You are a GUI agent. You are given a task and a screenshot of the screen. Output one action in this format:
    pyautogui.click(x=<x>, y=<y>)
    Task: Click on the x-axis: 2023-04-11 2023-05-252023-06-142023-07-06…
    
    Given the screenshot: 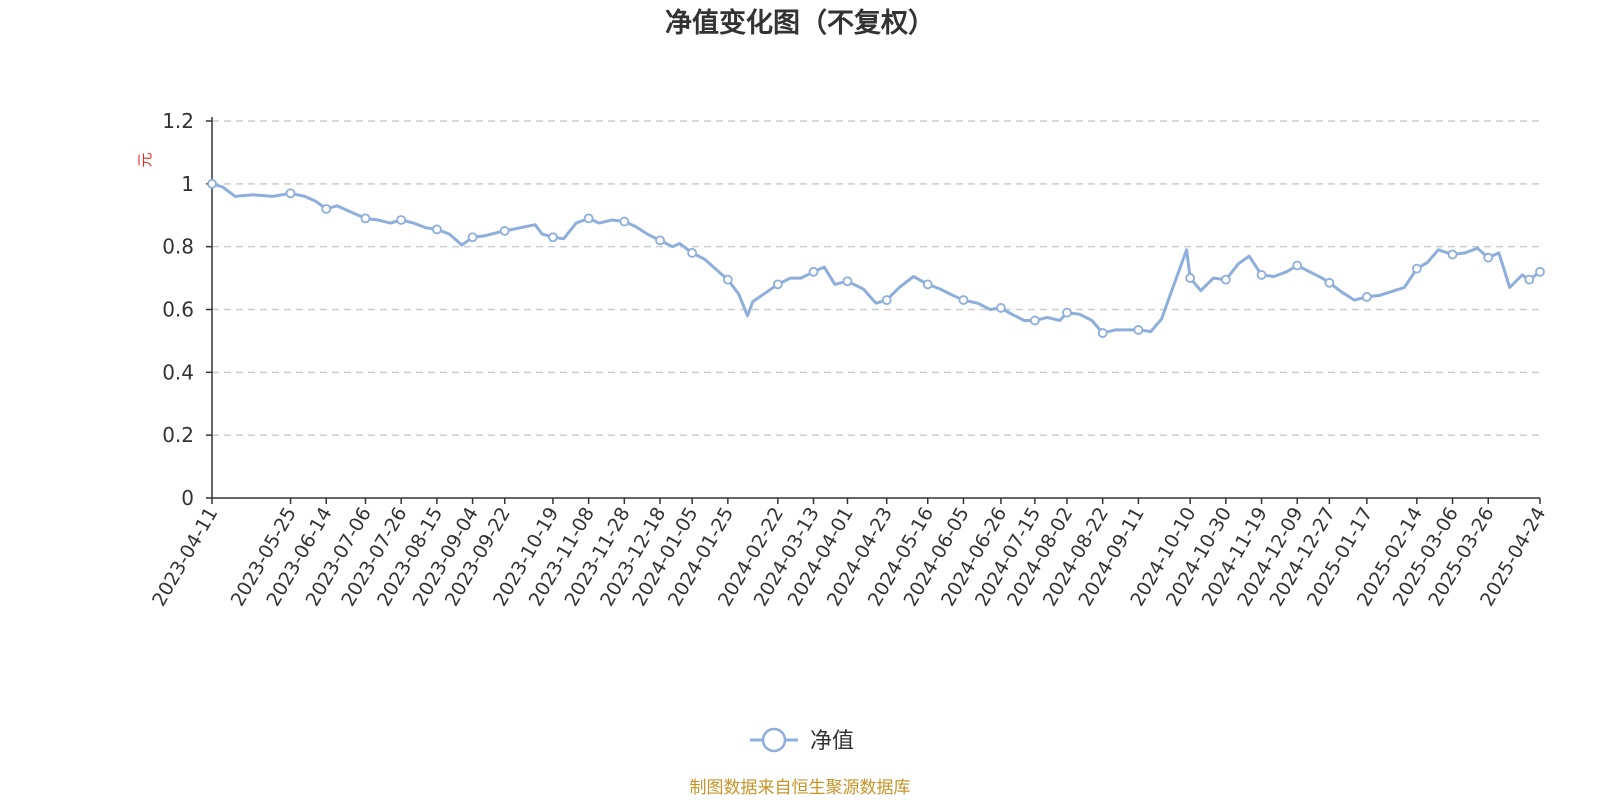 What is the action you would take?
    pyautogui.click(x=849, y=554)
    